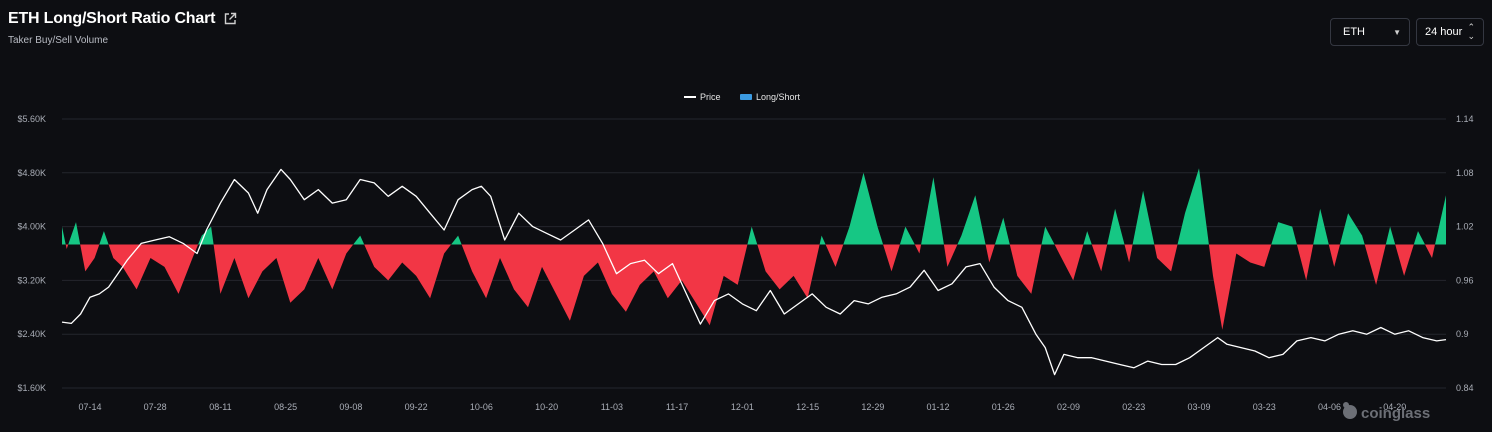  Describe the element at coordinates (1329, 407) in the screenshot. I see `x-tick-label: 04-06` at that location.